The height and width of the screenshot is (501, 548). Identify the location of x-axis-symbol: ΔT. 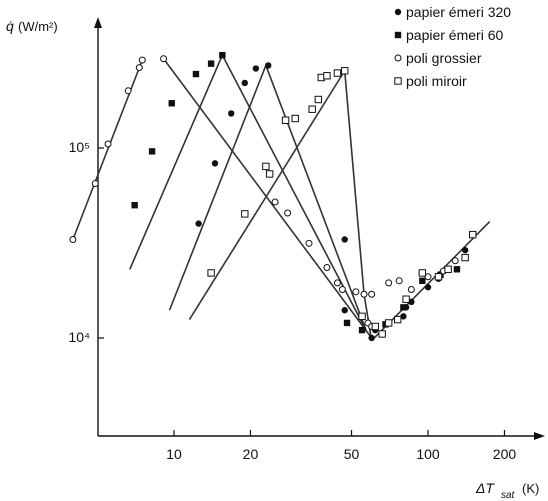
(485, 488).